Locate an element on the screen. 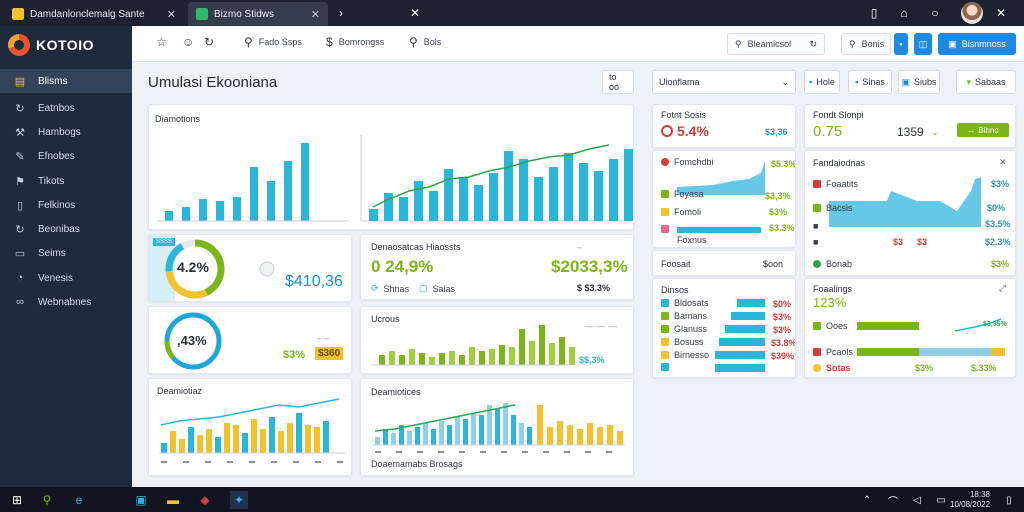 Image resolution: width=1024 pixels, height=512 pixels. list-row: Ooes is located at coordinates (830, 326).